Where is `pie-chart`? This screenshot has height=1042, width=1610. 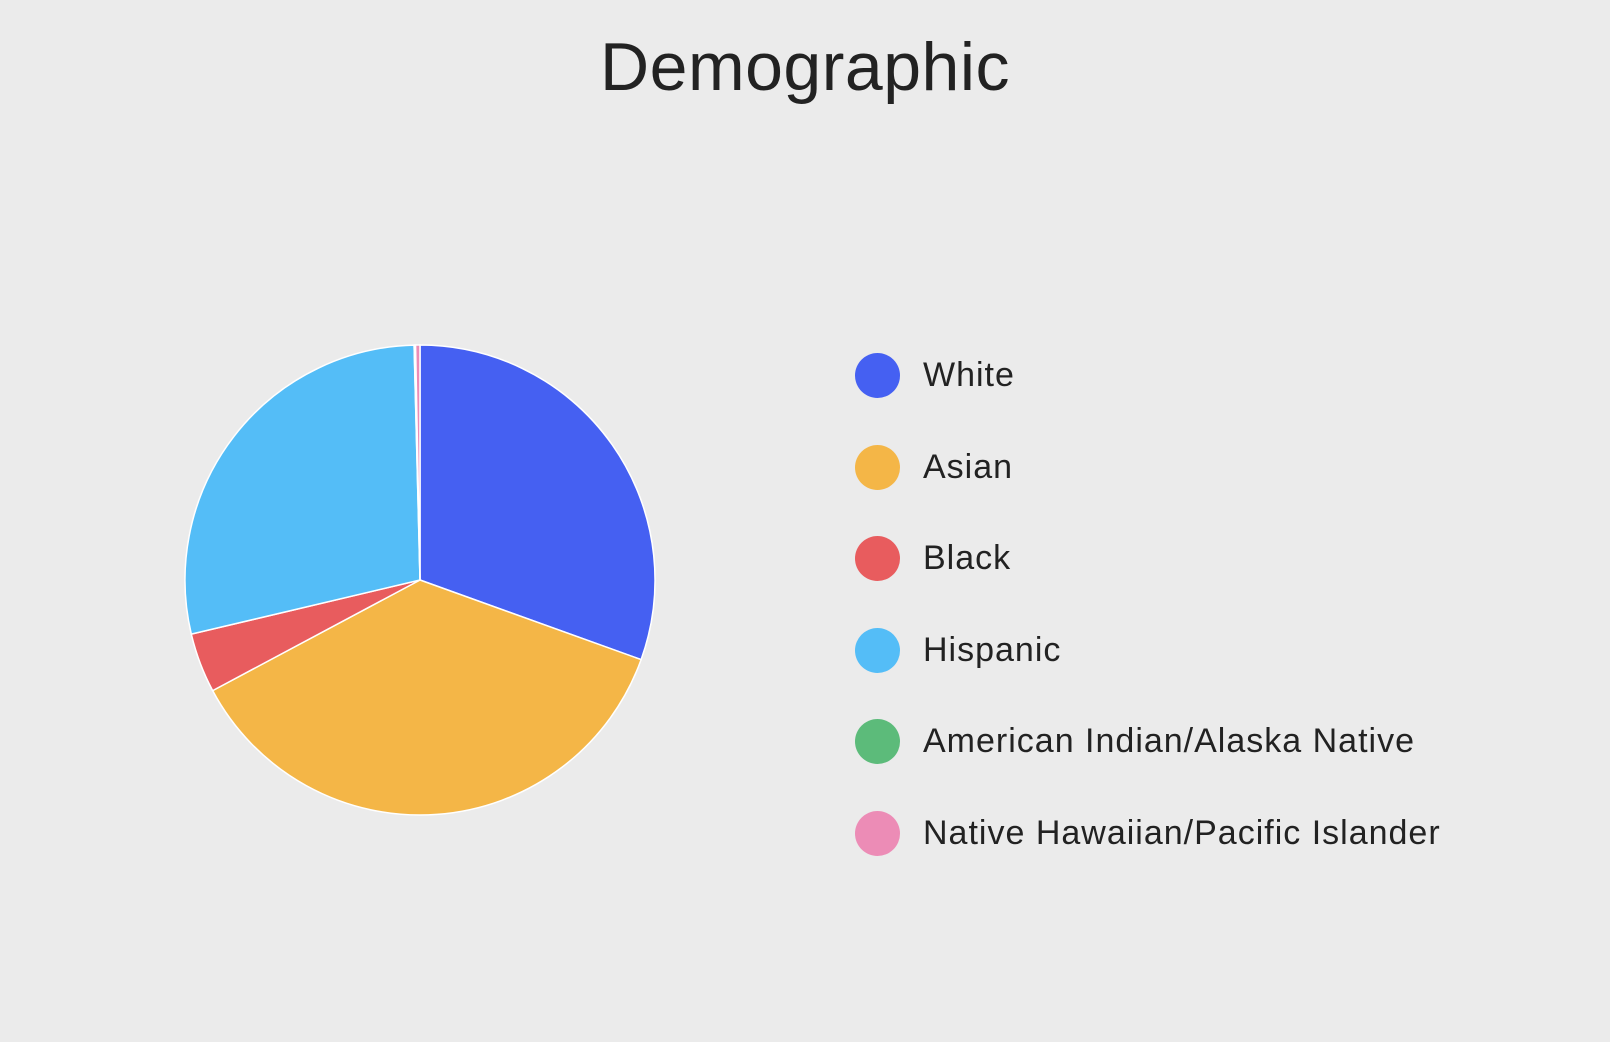
pie-chart is located at coordinates (420, 580).